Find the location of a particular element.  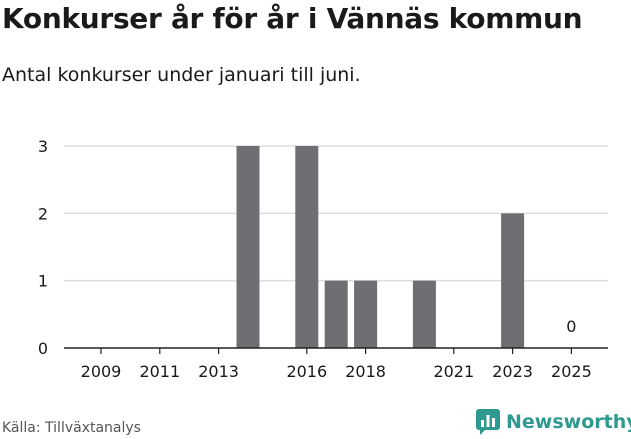

data-label: 0 is located at coordinates (571, 326).